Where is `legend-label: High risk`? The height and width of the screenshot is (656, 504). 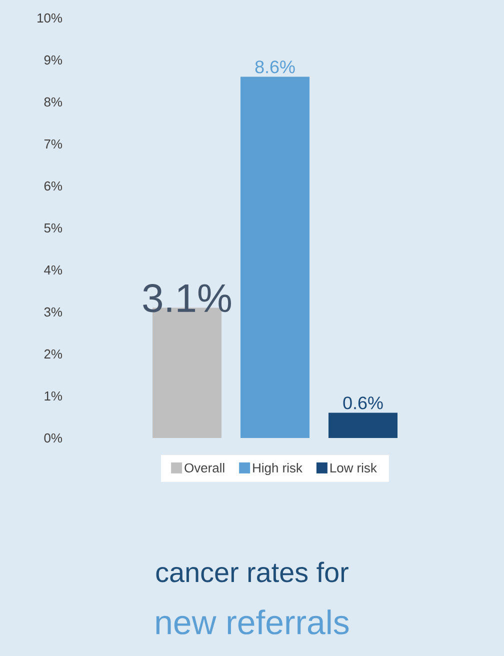 legend-label: High risk is located at coordinates (277, 469).